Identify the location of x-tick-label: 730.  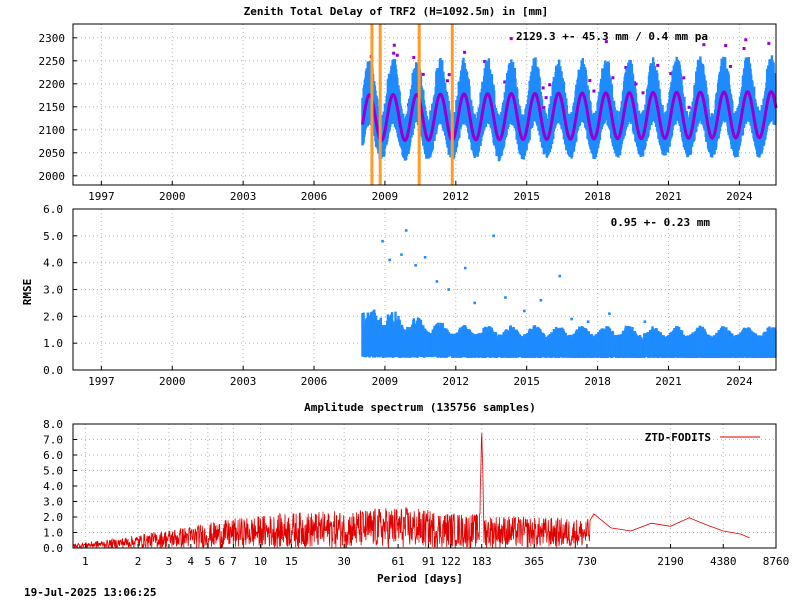
(587, 561).